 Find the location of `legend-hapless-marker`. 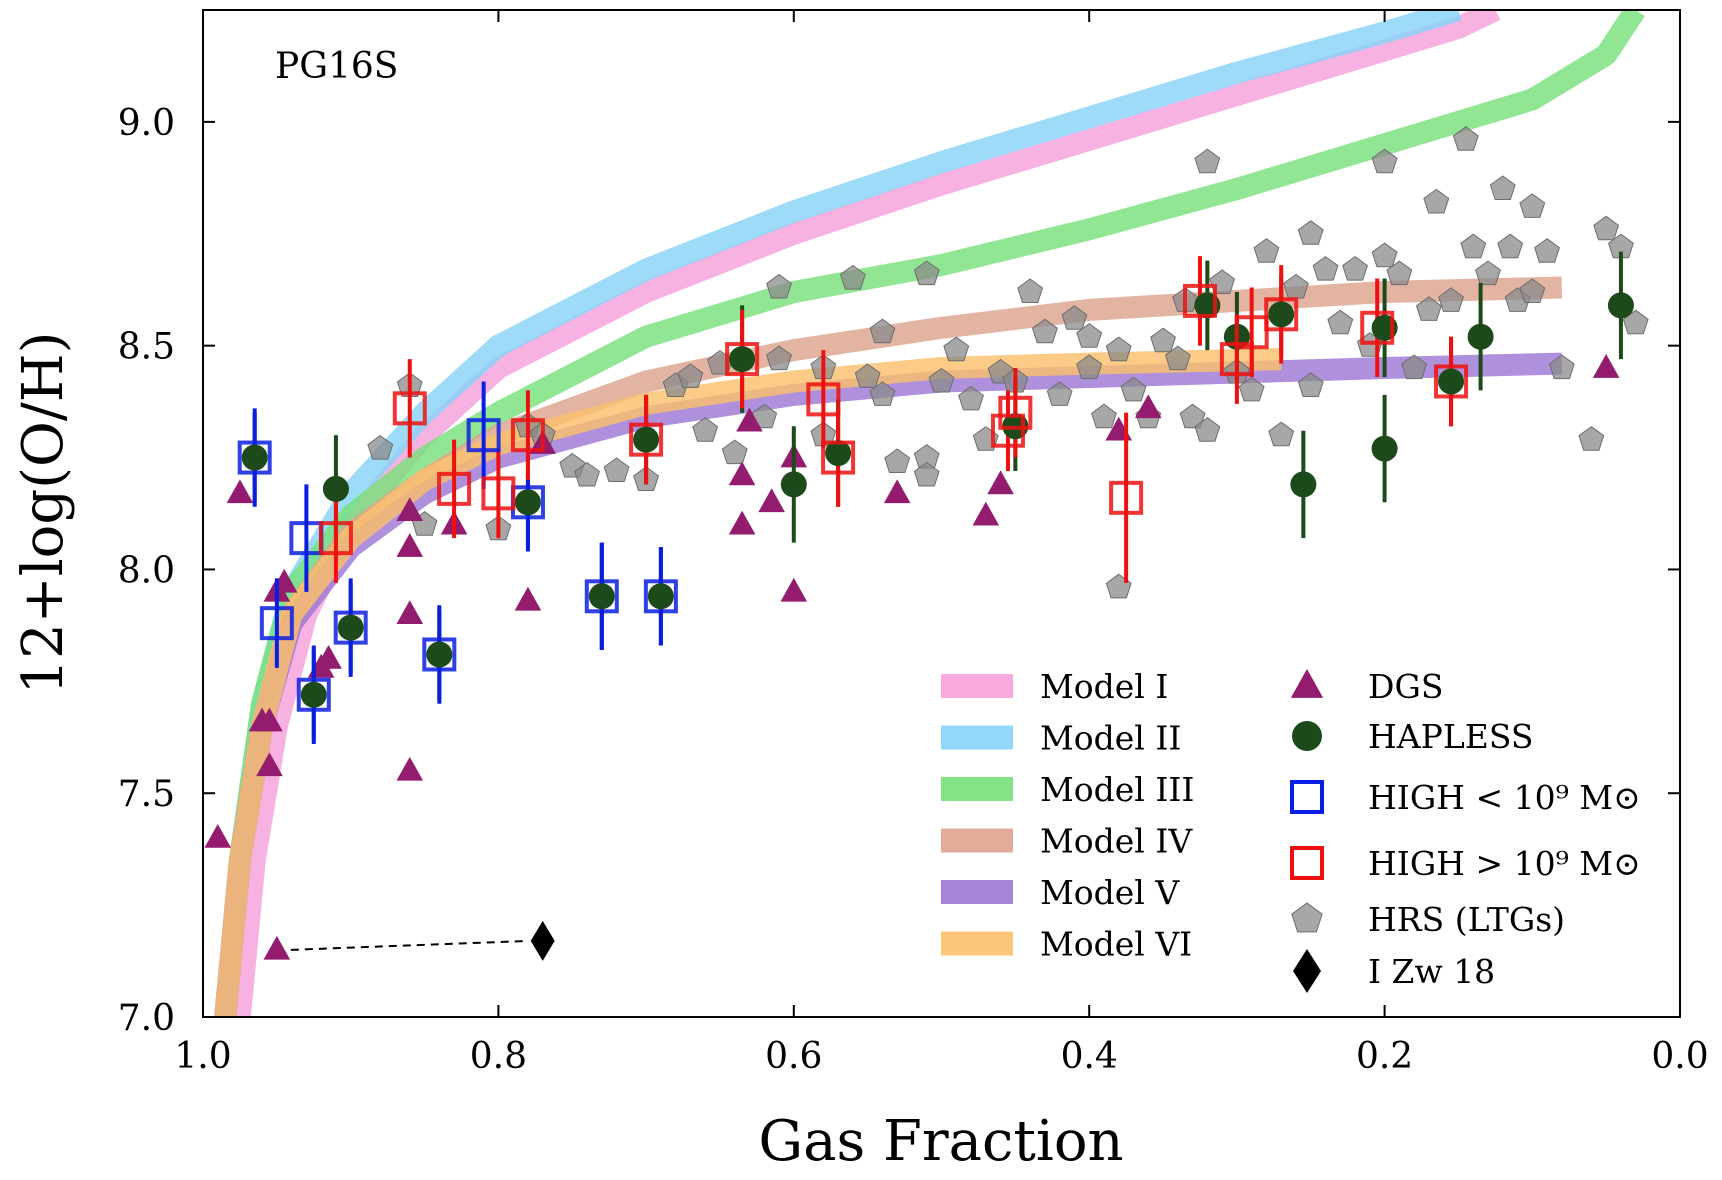

legend-hapless-marker is located at coordinates (1307, 736).